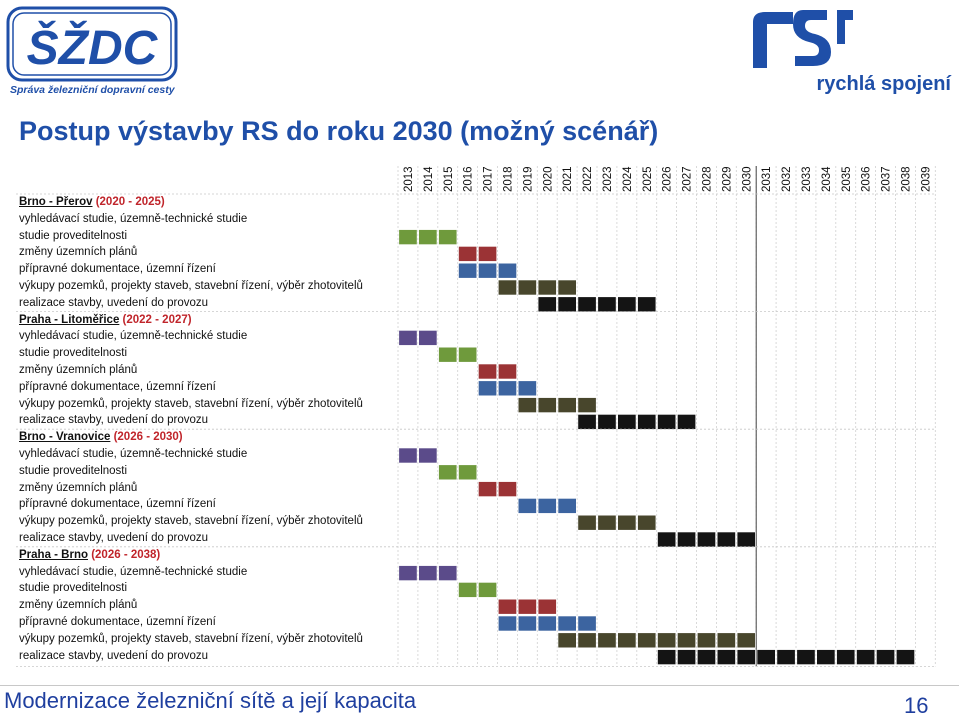 This screenshot has height=719, width=959. I want to click on szdc-logo: ŠŽDC Správa železniční dopravní cesty, so click(92, 51).